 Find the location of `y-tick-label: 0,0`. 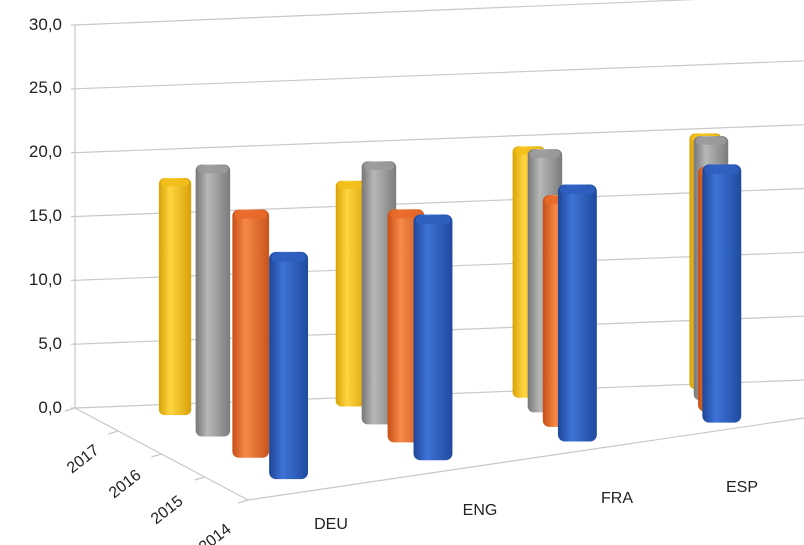

y-tick-label: 0,0 is located at coordinates (50, 407).